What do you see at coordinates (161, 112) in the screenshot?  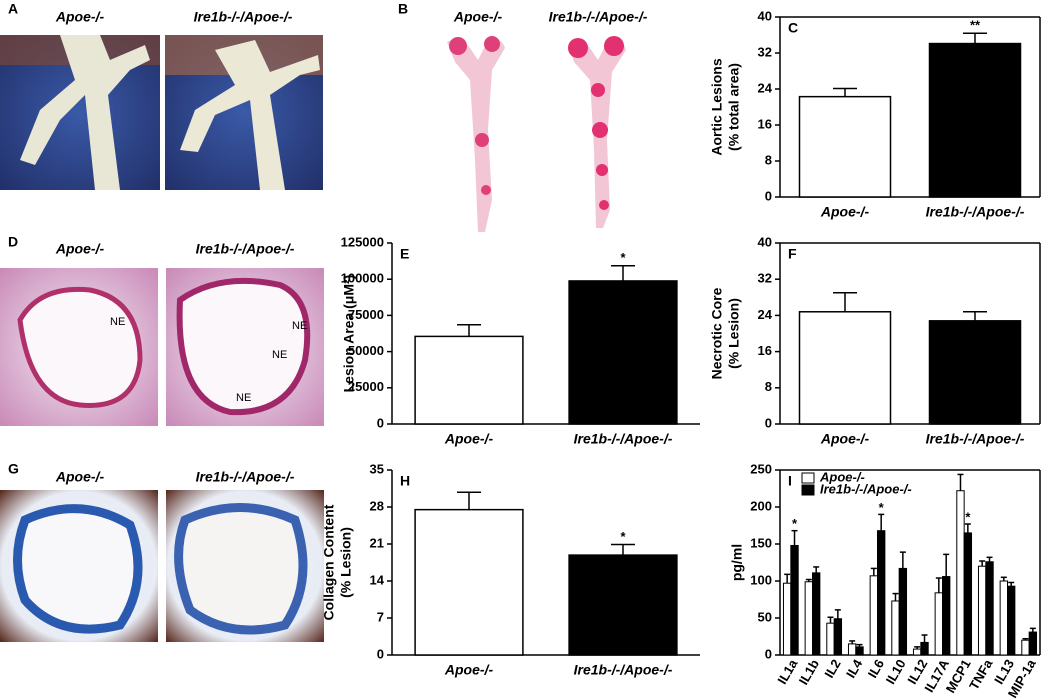 I see `photo-a` at bounding box center [161, 112].